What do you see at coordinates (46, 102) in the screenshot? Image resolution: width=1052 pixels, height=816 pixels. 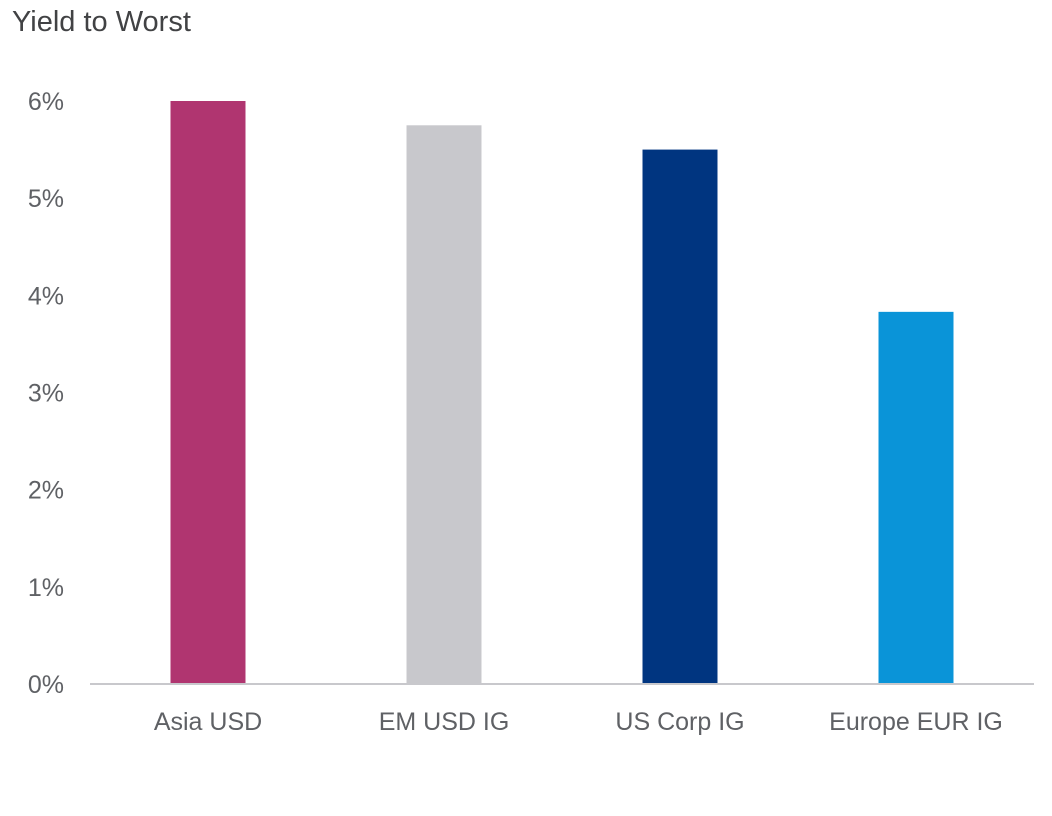 I see `y-tick-label: 6%` at bounding box center [46, 102].